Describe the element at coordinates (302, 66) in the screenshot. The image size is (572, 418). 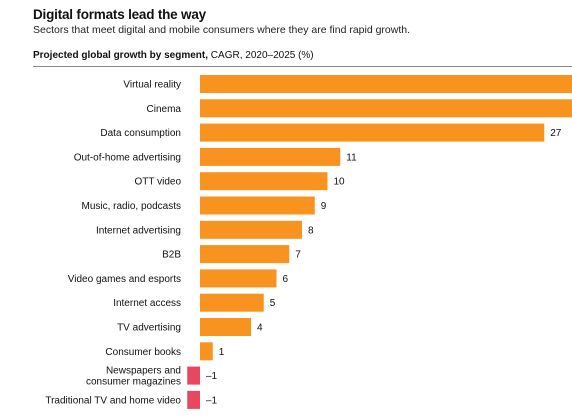
I see `caption-divider` at that location.